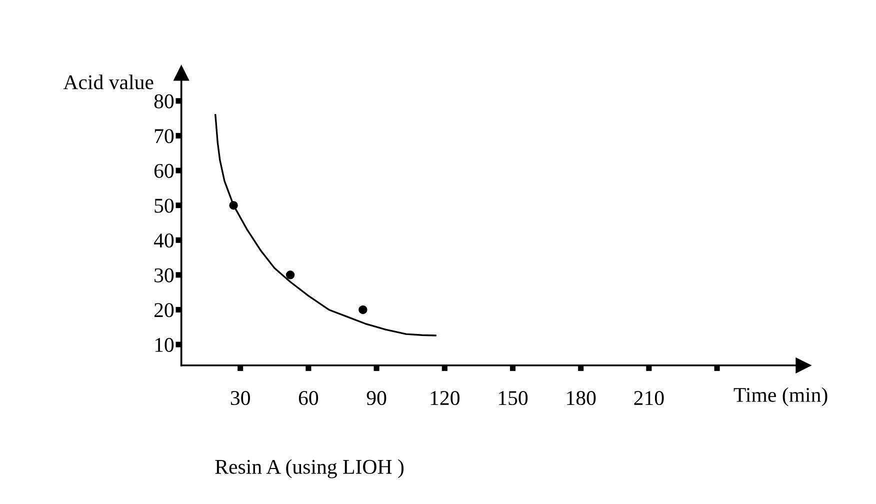  What do you see at coordinates (513, 398) in the screenshot?
I see `x-tick-label: 150` at bounding box center [513, 398].